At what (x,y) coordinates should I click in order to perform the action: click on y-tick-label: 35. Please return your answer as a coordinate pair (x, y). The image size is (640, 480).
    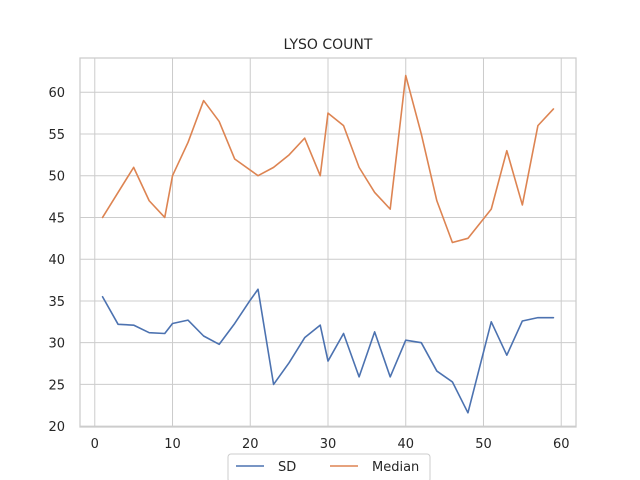
    Looking at the image, I should click on (56, 302).